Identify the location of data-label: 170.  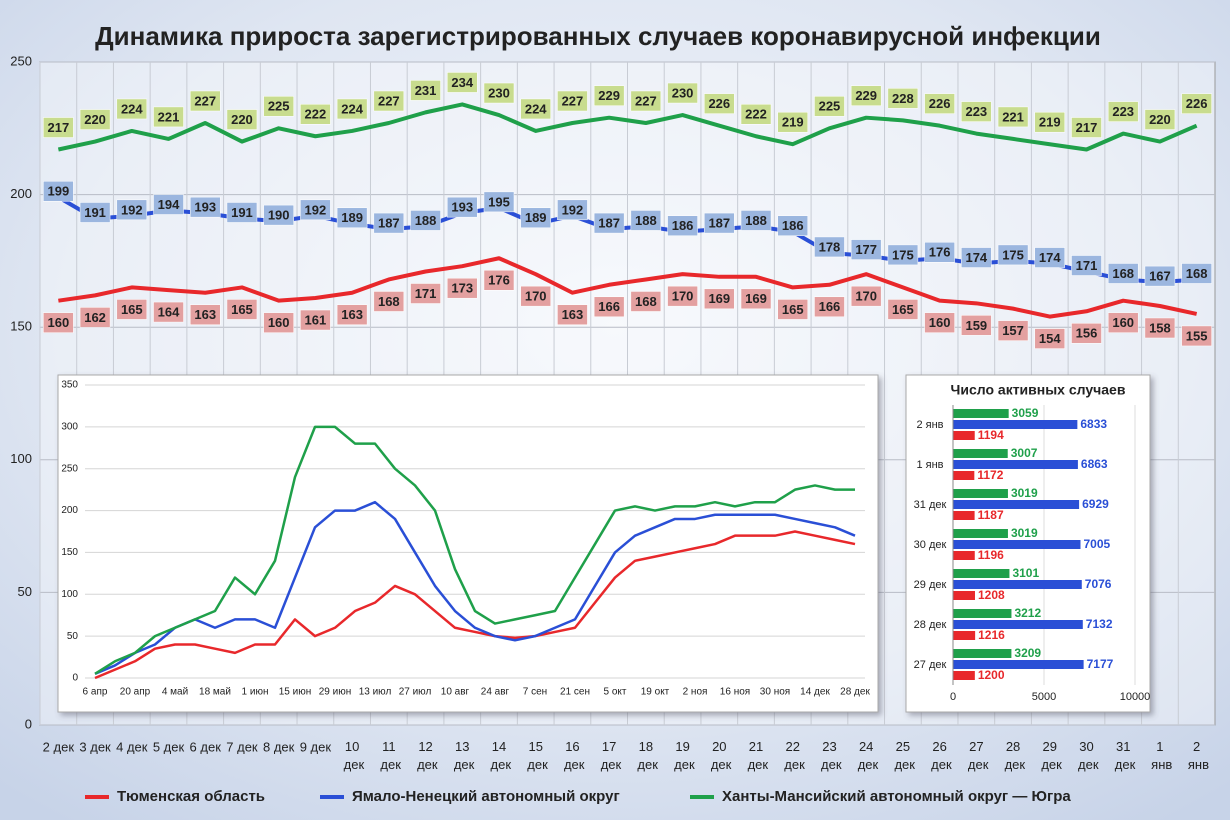
(683, 296).